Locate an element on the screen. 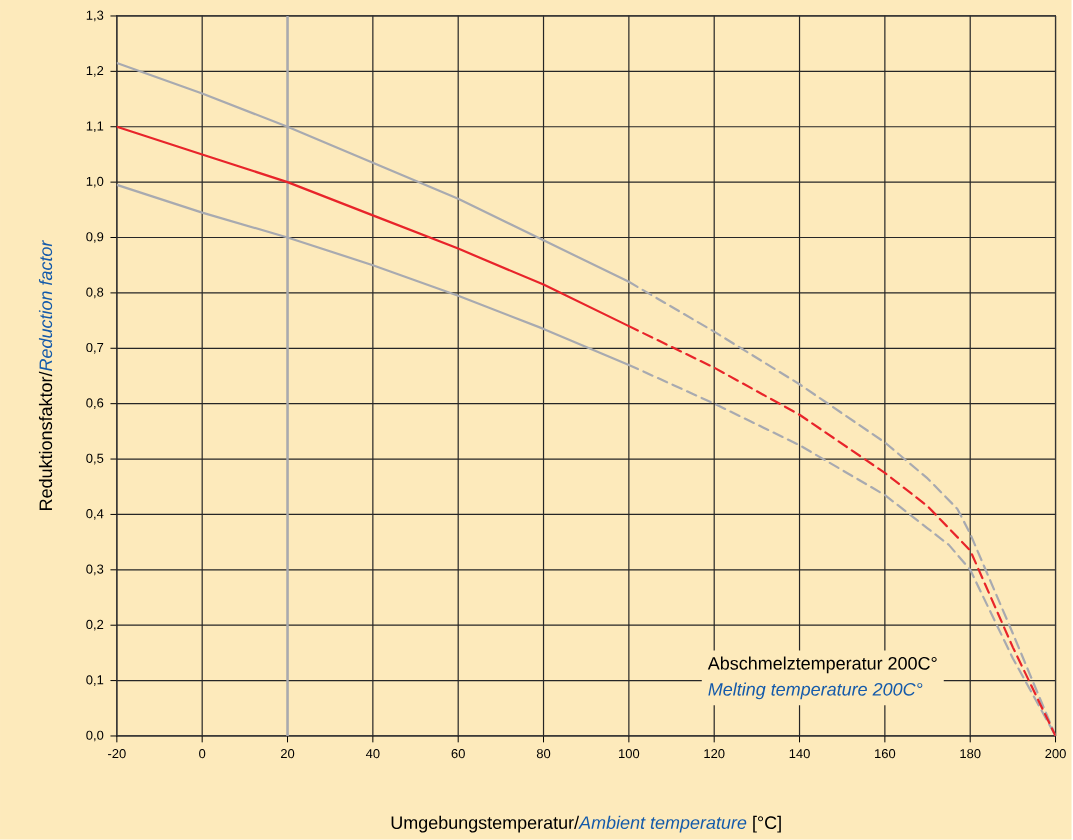  y-tick-label: 0,1 is located at coordinates (95, 681).